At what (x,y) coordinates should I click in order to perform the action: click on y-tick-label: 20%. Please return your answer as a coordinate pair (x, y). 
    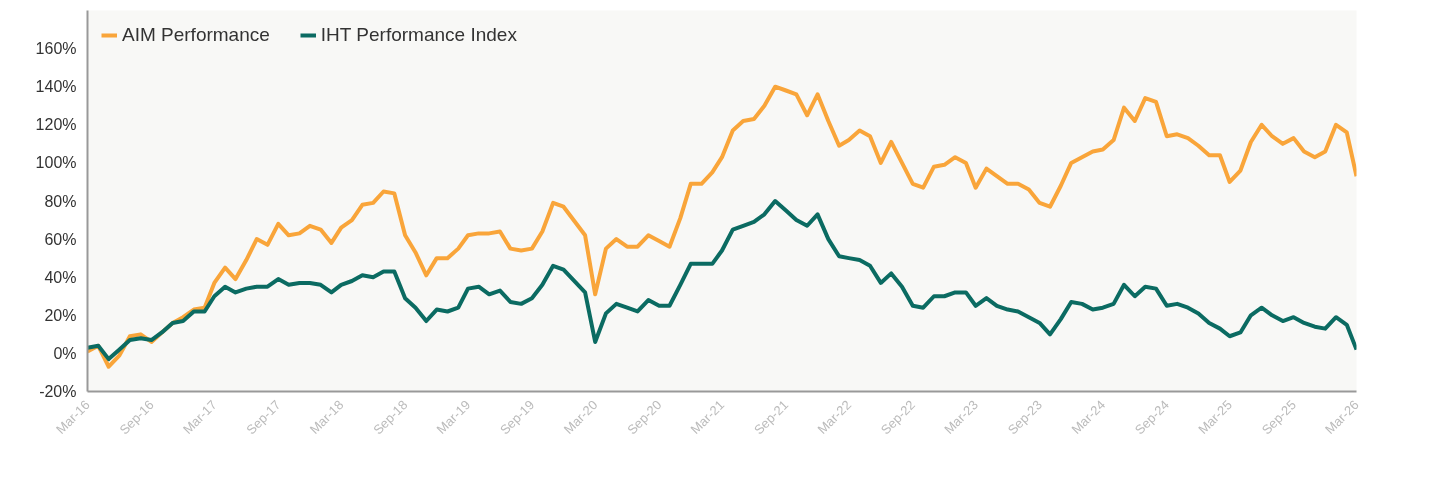
    Looking at the image, I should click on (60, 315).